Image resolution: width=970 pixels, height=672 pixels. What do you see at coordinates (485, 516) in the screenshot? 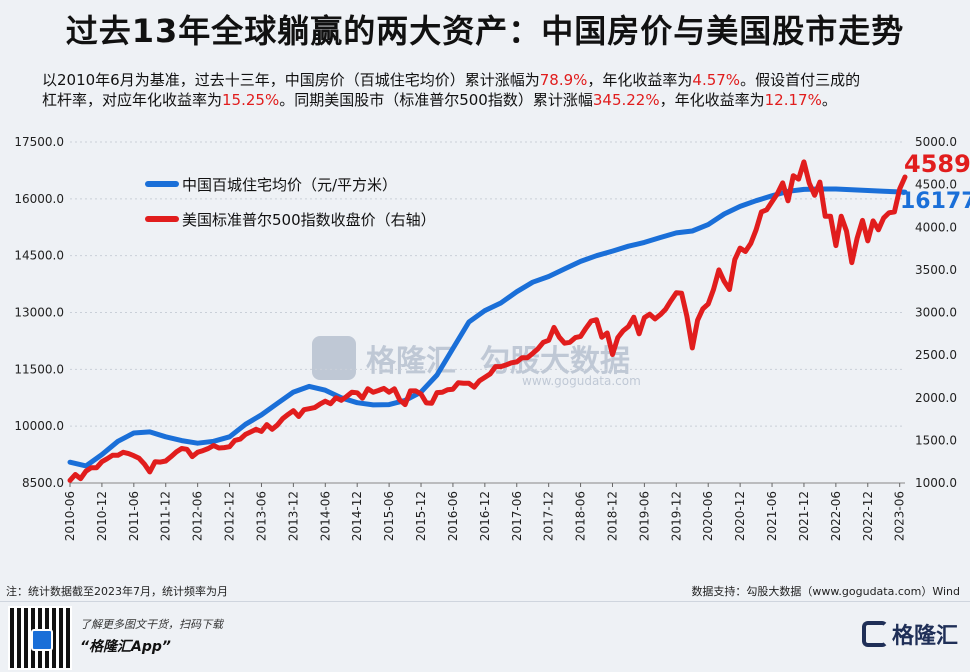
I see `x-axis-tick-label: 2016-12` at bounding box center [485, 516].